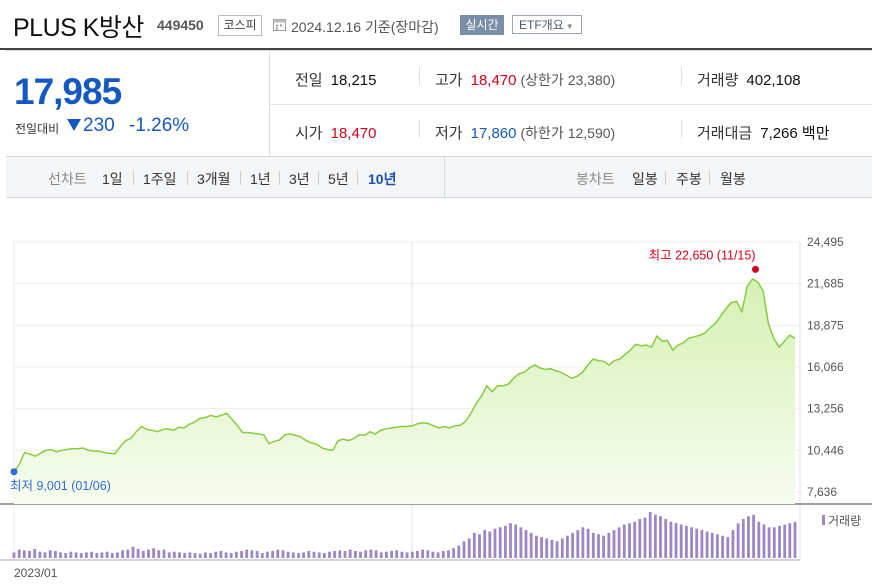 Image resolution: width=872 pixels, height=586 pixels. Describe the element at coordinates (547, 24) in the screenshot. I see `etf-overview-dropdown: ETF개요 ▼` at that location.